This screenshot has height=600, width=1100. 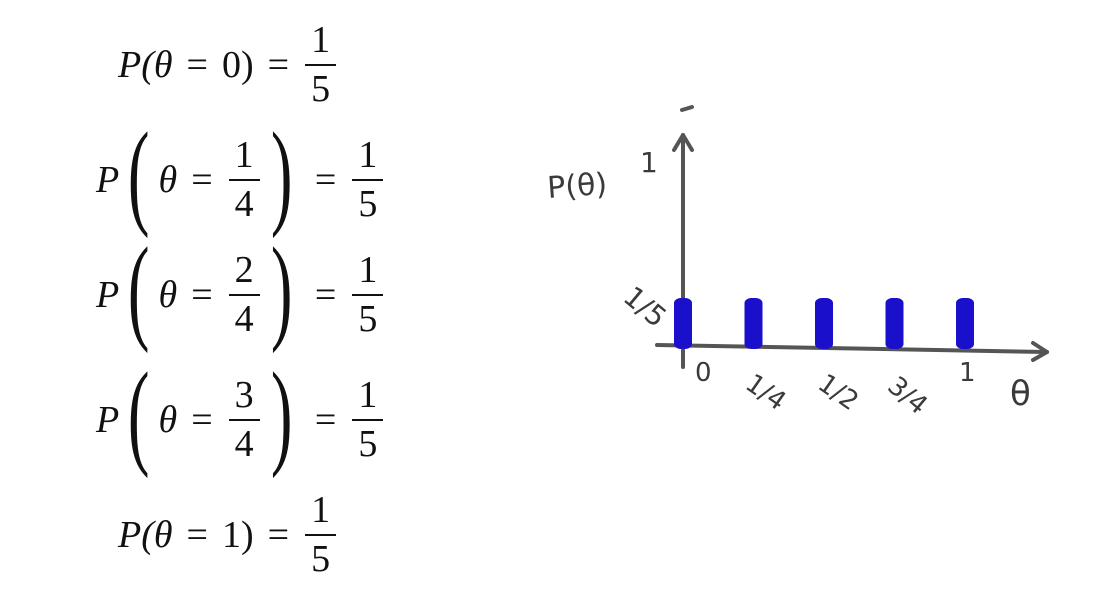 I want to click on x-axis-arrow, so click(x=1040, y=351).